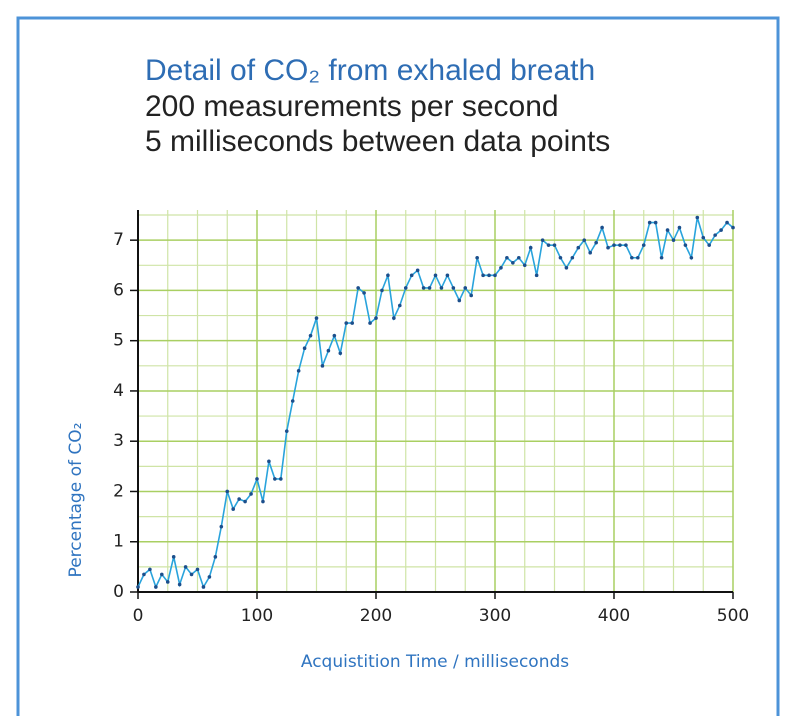 The width and height of the screenshot is (791, 716). Describe the element at coordinates (118, 290) in the screenshot. I see `y-tick-label: 6` at that location.